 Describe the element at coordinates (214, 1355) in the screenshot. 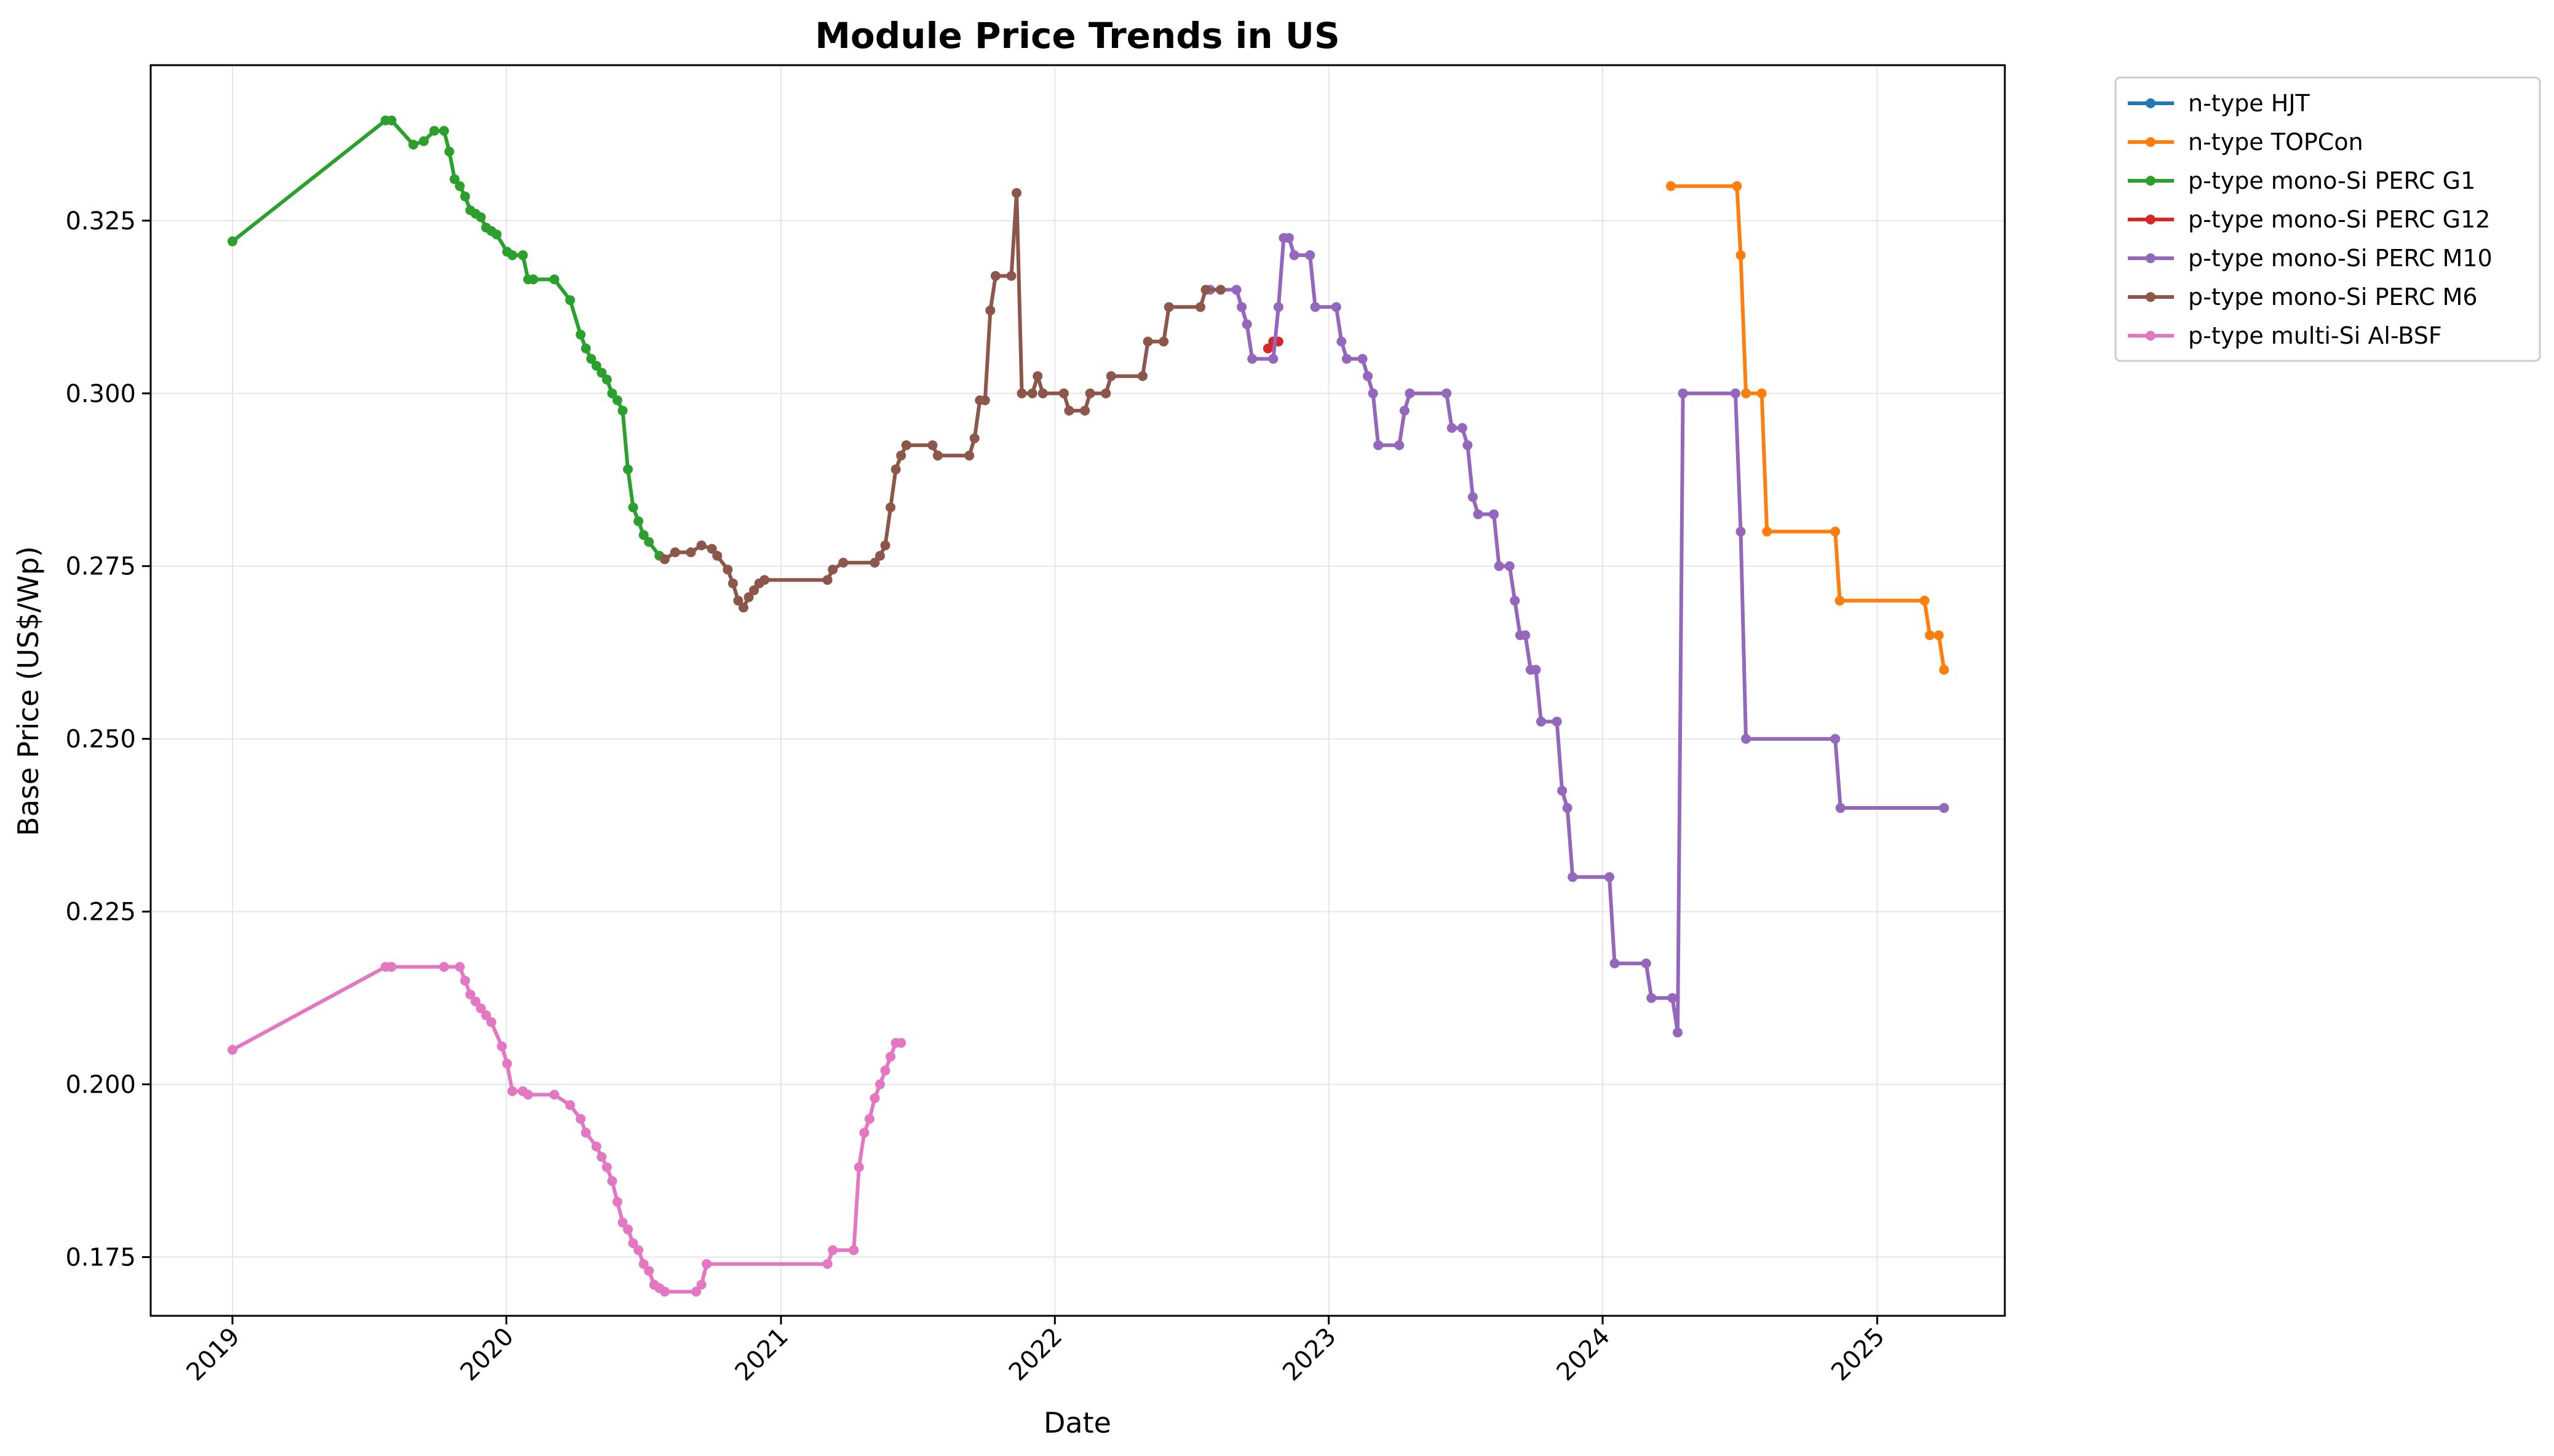

I see `x-tick-label: 2019` at that location.